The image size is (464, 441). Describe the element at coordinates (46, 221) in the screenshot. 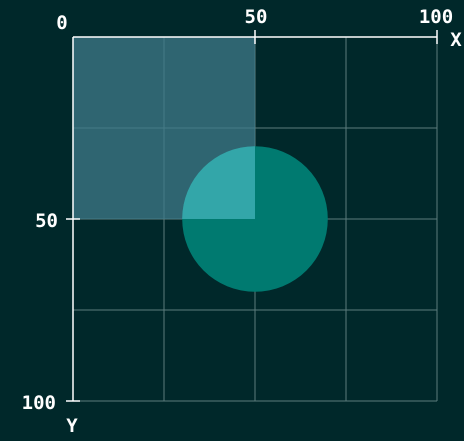

I see `y-tick-label-50: 50` at that location.